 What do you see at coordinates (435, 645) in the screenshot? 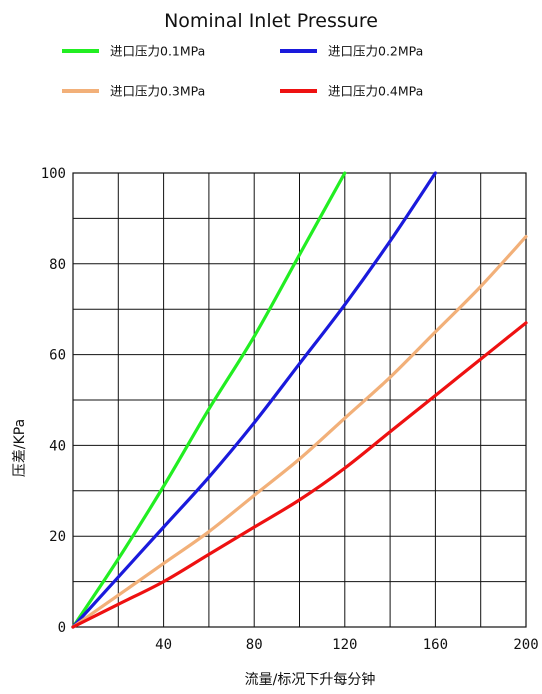
I see `x-tick-label: 160` at bounding box center [435, 645].